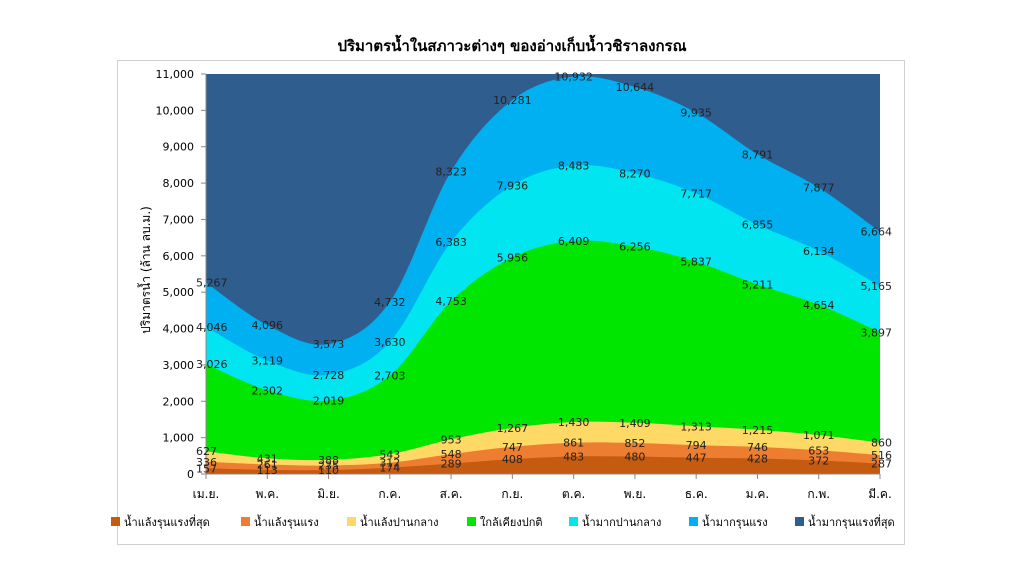  What do you see at coordinates (268, 361) in the screenshot?
I see `data-label: 3,119` at bounding box center [268, 361].